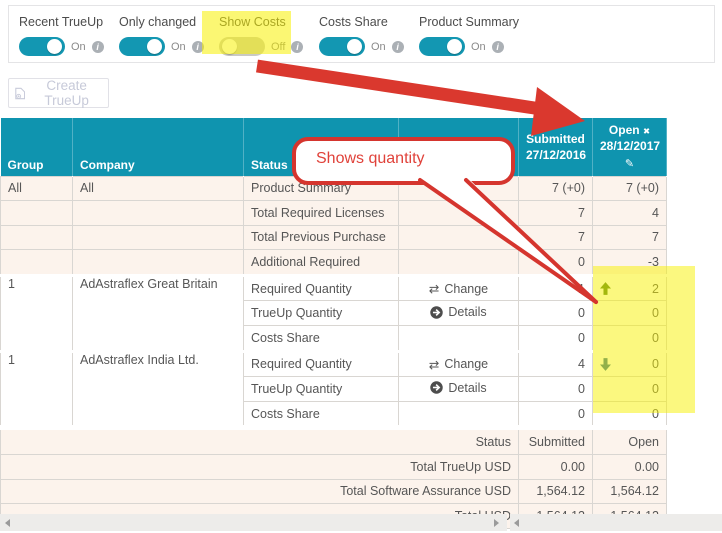 This screenshot has width=722, height=533. Describe the element at coordinates (321, 147) in the screenshot. I see `column-header-status: Status` at that location.